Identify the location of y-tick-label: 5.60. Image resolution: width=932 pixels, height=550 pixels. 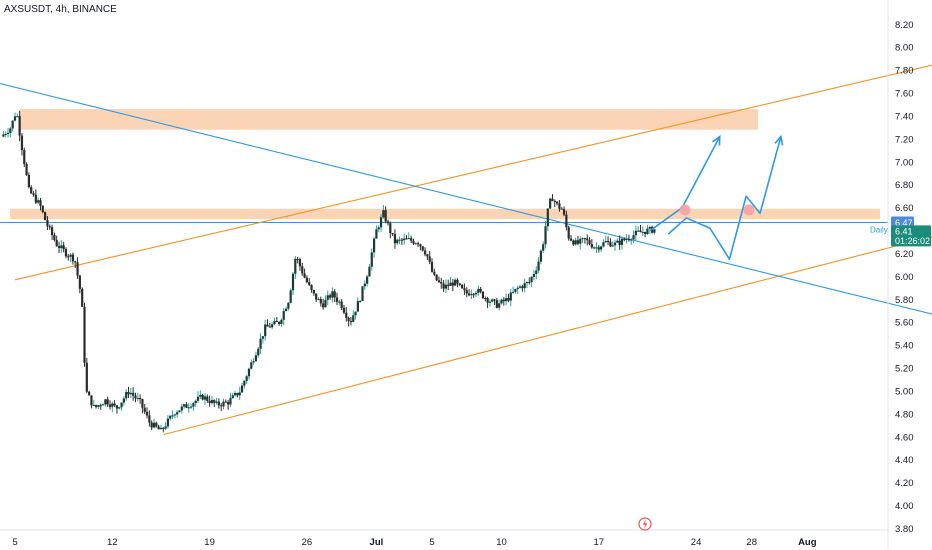
(904, 323).